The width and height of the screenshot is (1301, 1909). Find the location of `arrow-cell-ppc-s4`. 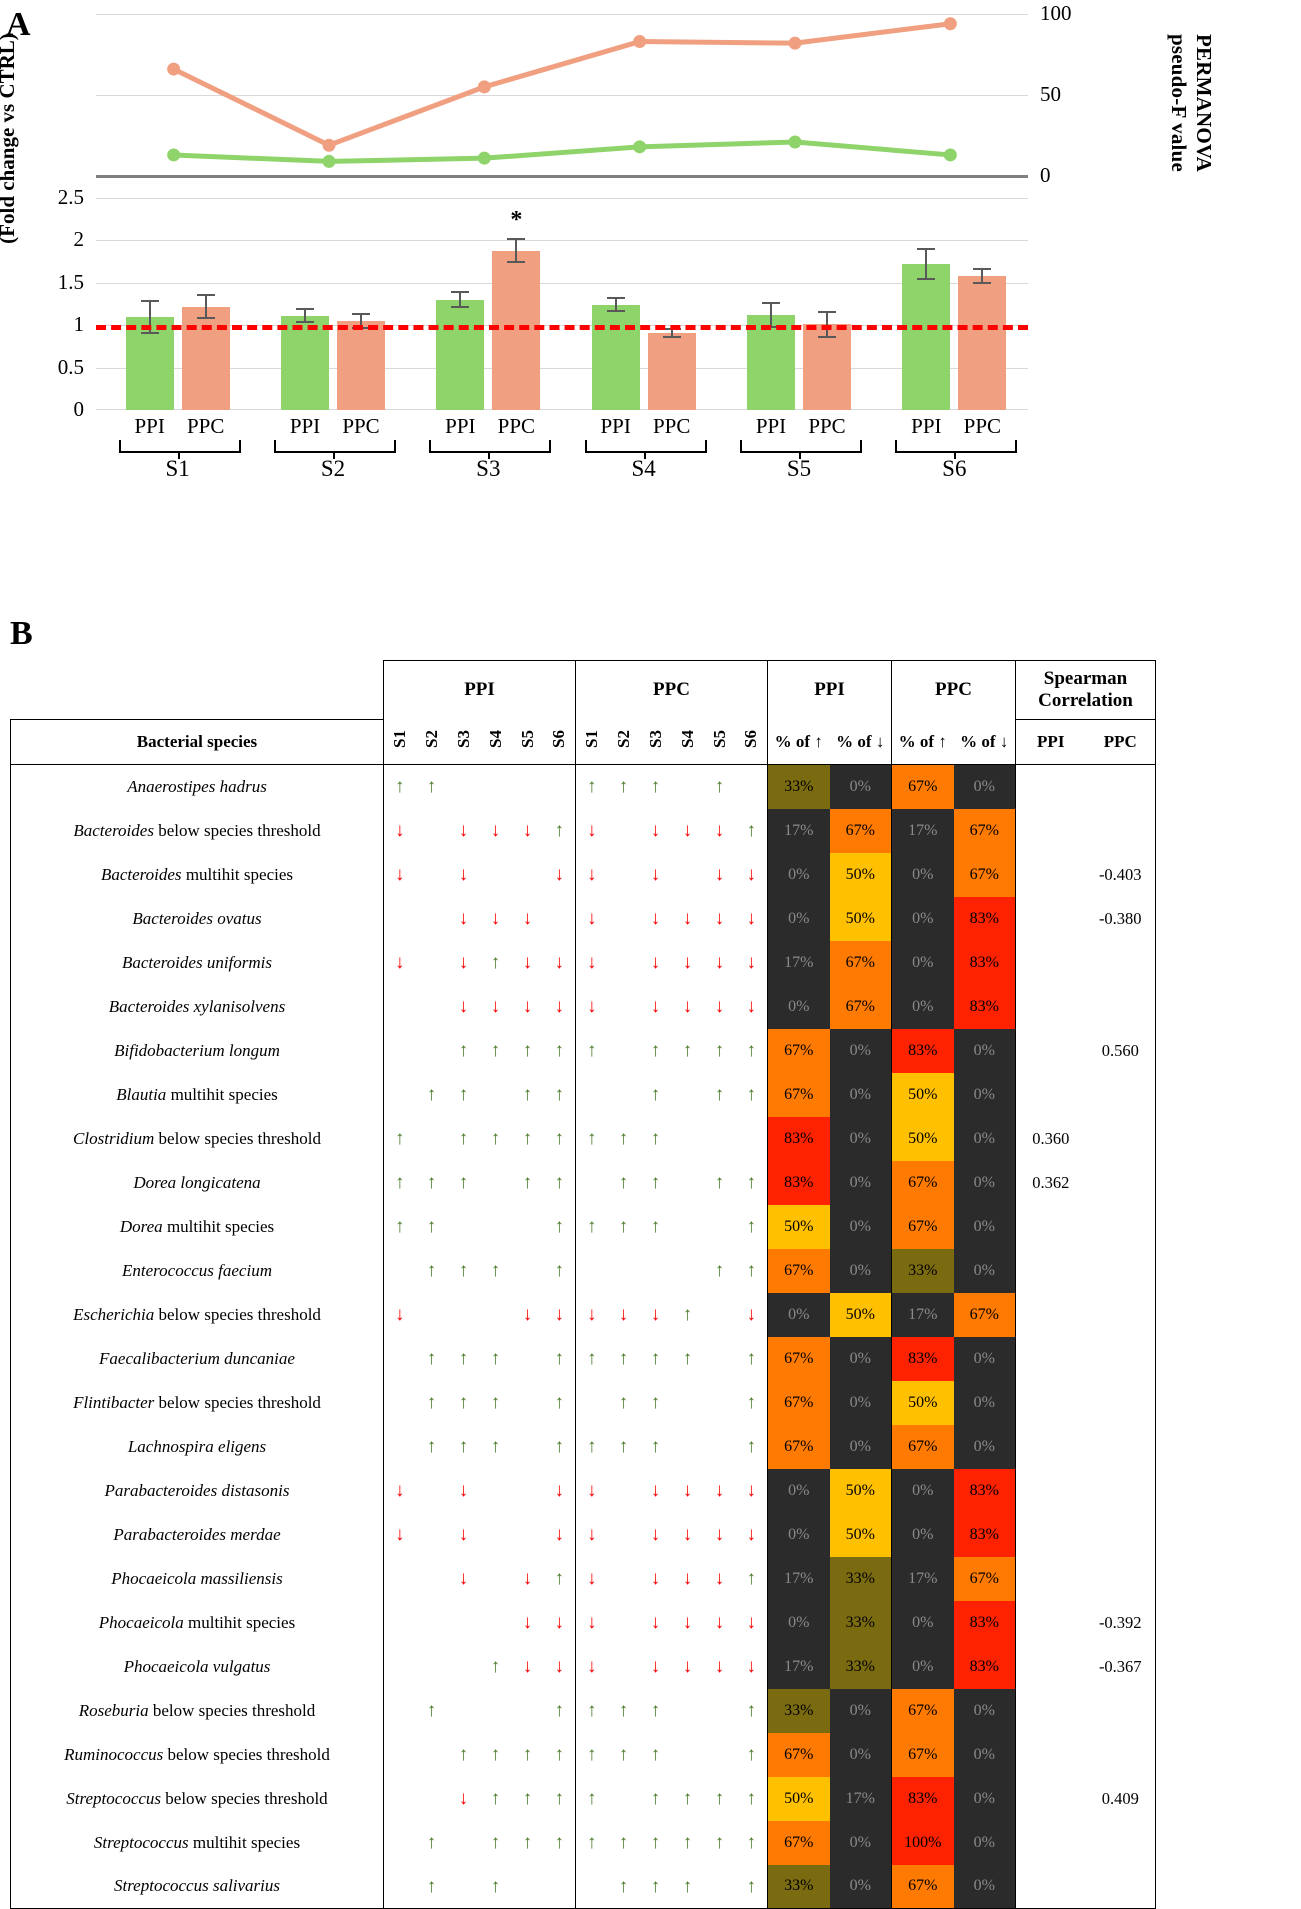

arrow-cell-ppc-s4 is located at coordinates (688, 1755).